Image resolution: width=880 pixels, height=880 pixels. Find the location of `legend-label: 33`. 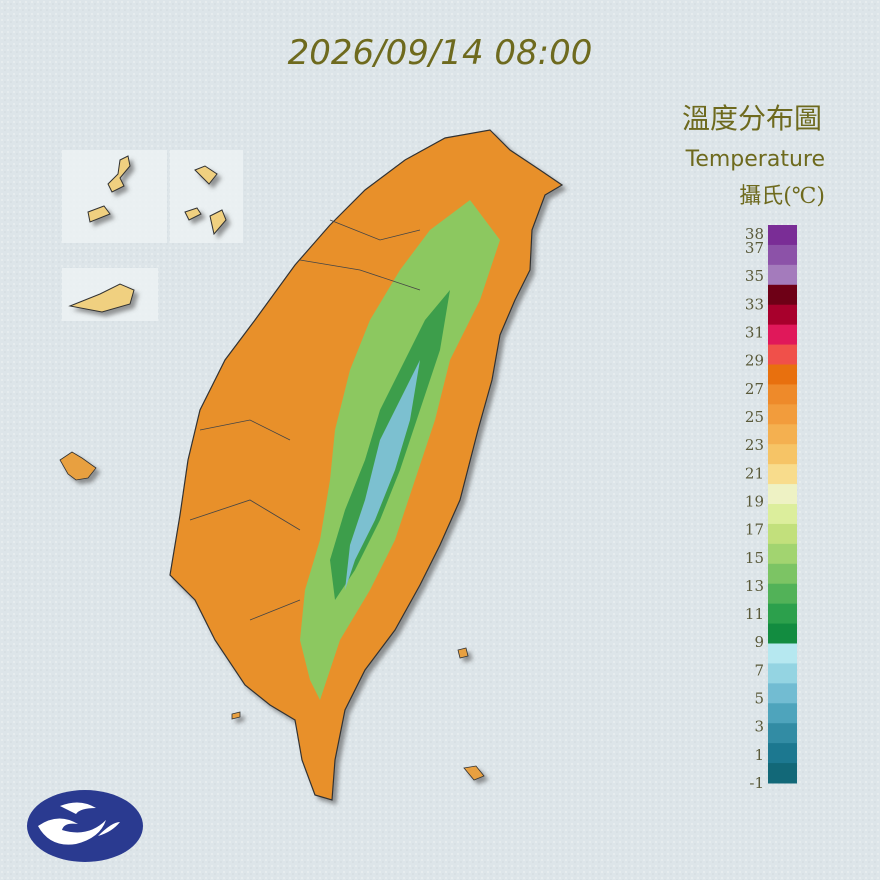

legend-label: 33 is located at coordinates (754, 304).